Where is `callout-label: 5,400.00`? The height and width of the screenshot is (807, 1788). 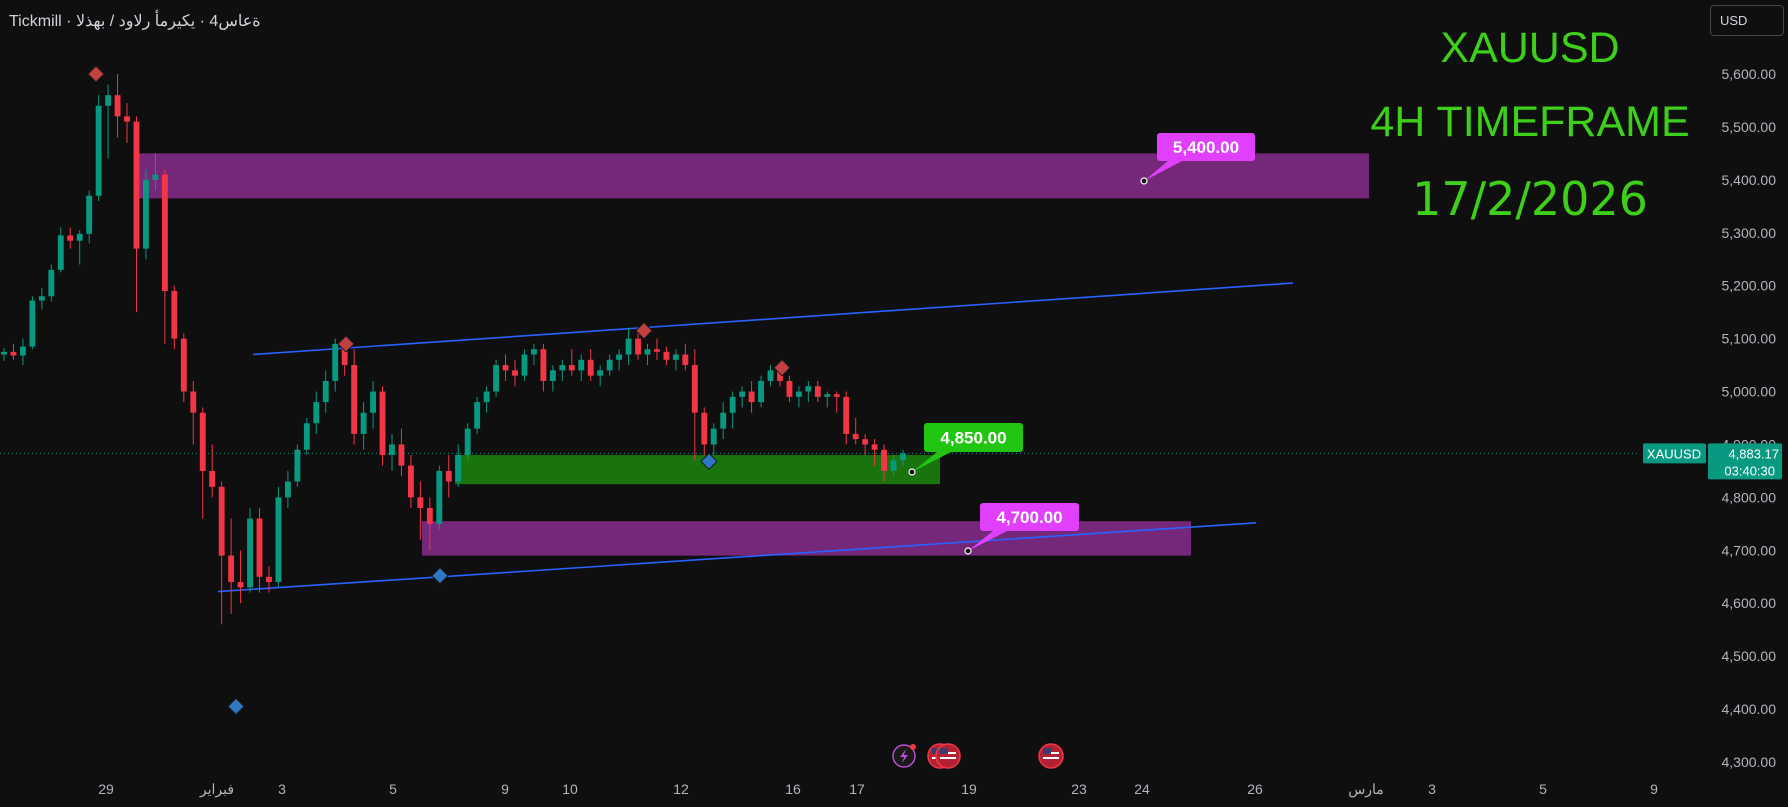
callout-label: 5,400.00 is located at coordinates (1206, 147).